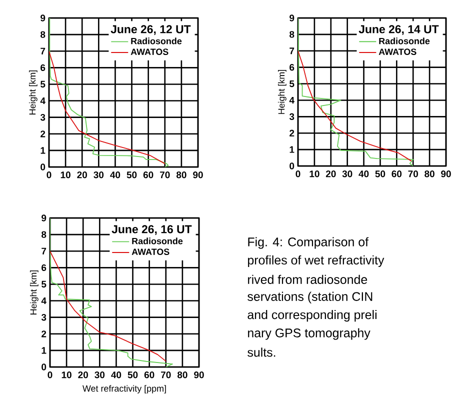 The height and width of the screenshot is (405, 456). I want to click on caption: Fig. 4: Comparison of, so click(308, 243).